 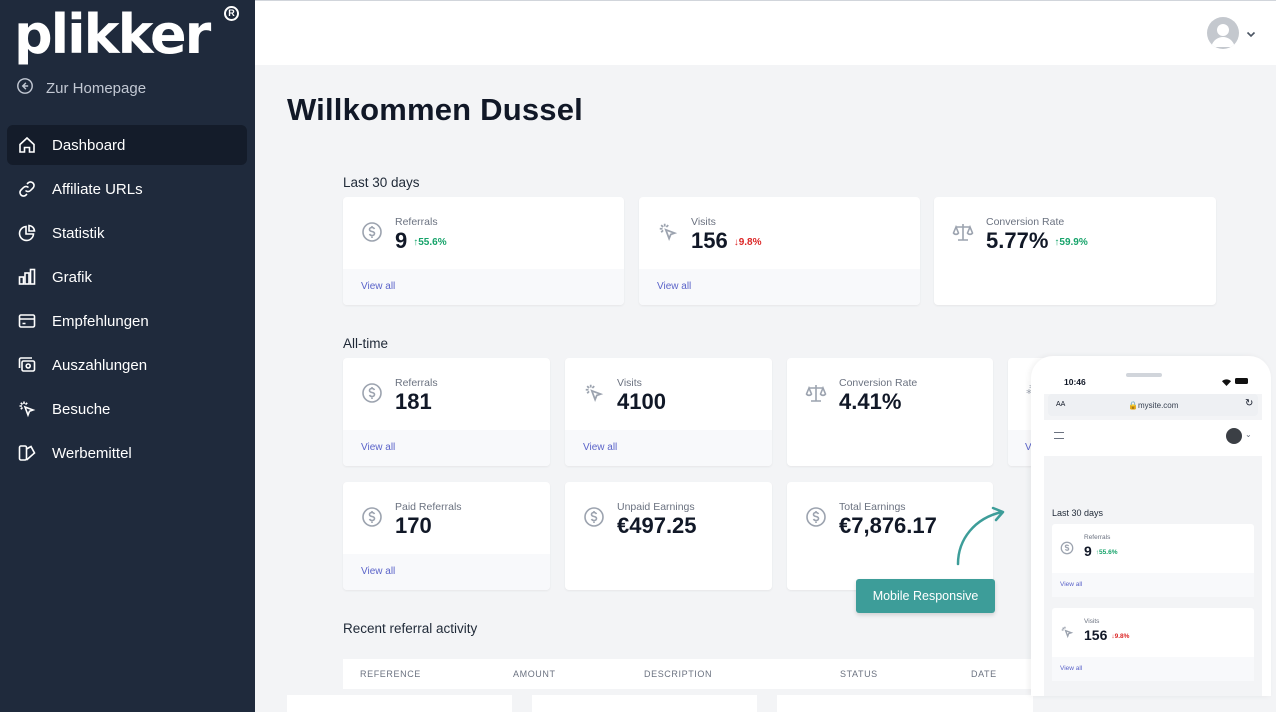 I want to click on page-title: Willkommen Dussel, so click(x=435, y=109).